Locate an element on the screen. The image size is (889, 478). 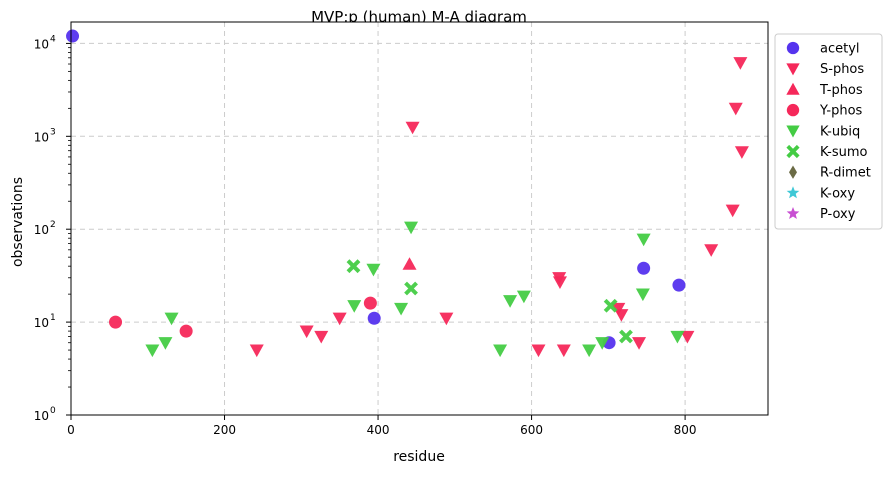
legend-label: T-phos is located at coordinates (841, 90).